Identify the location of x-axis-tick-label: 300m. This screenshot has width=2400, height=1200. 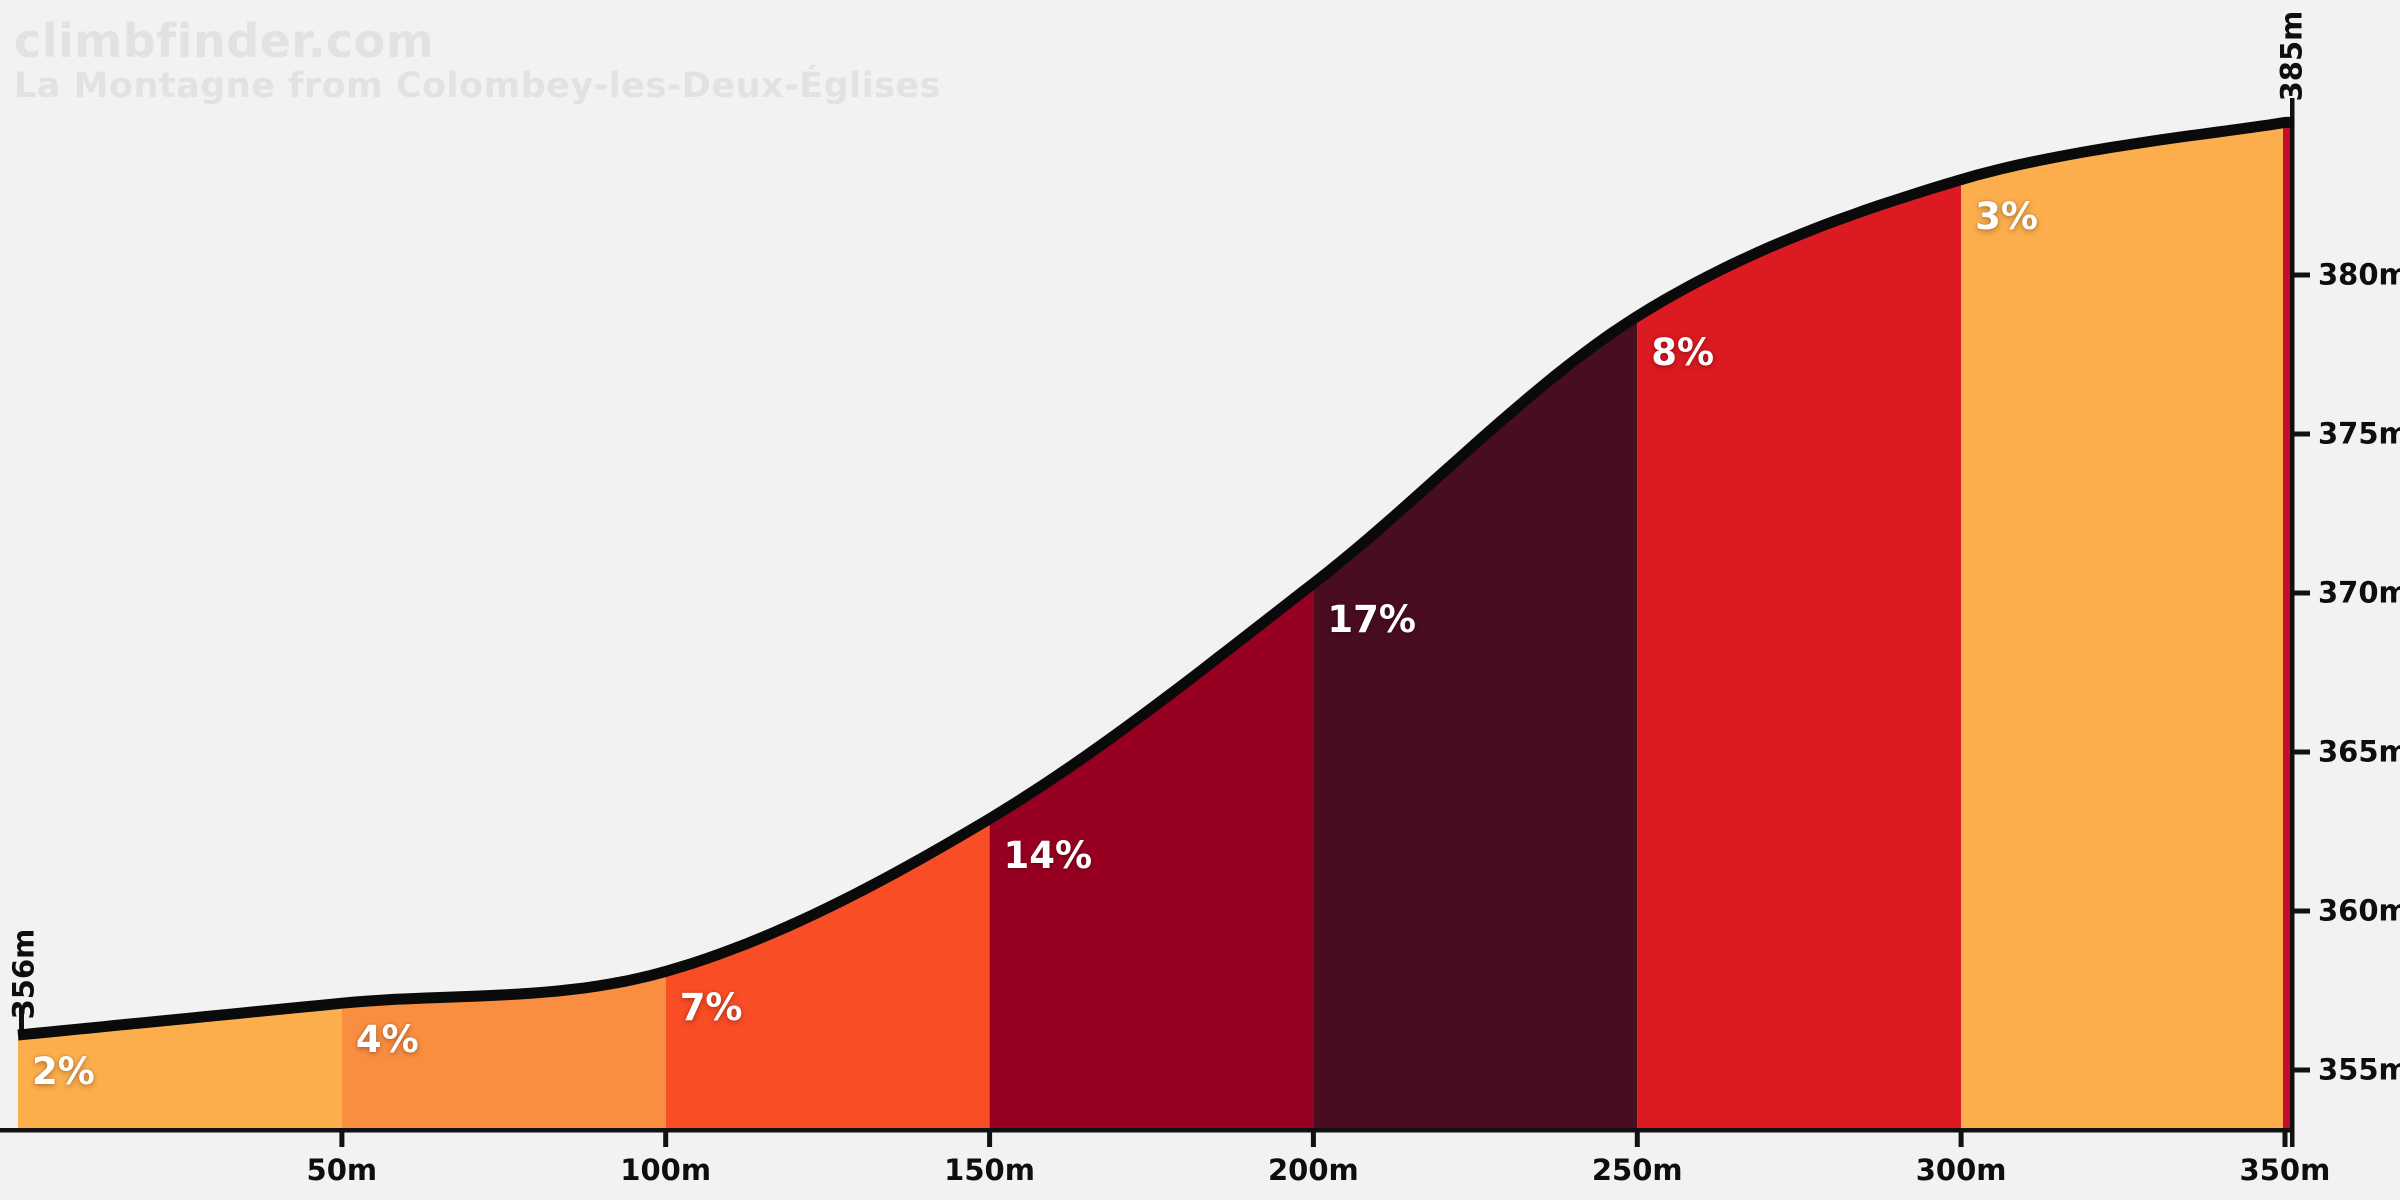
(1961, 1170).